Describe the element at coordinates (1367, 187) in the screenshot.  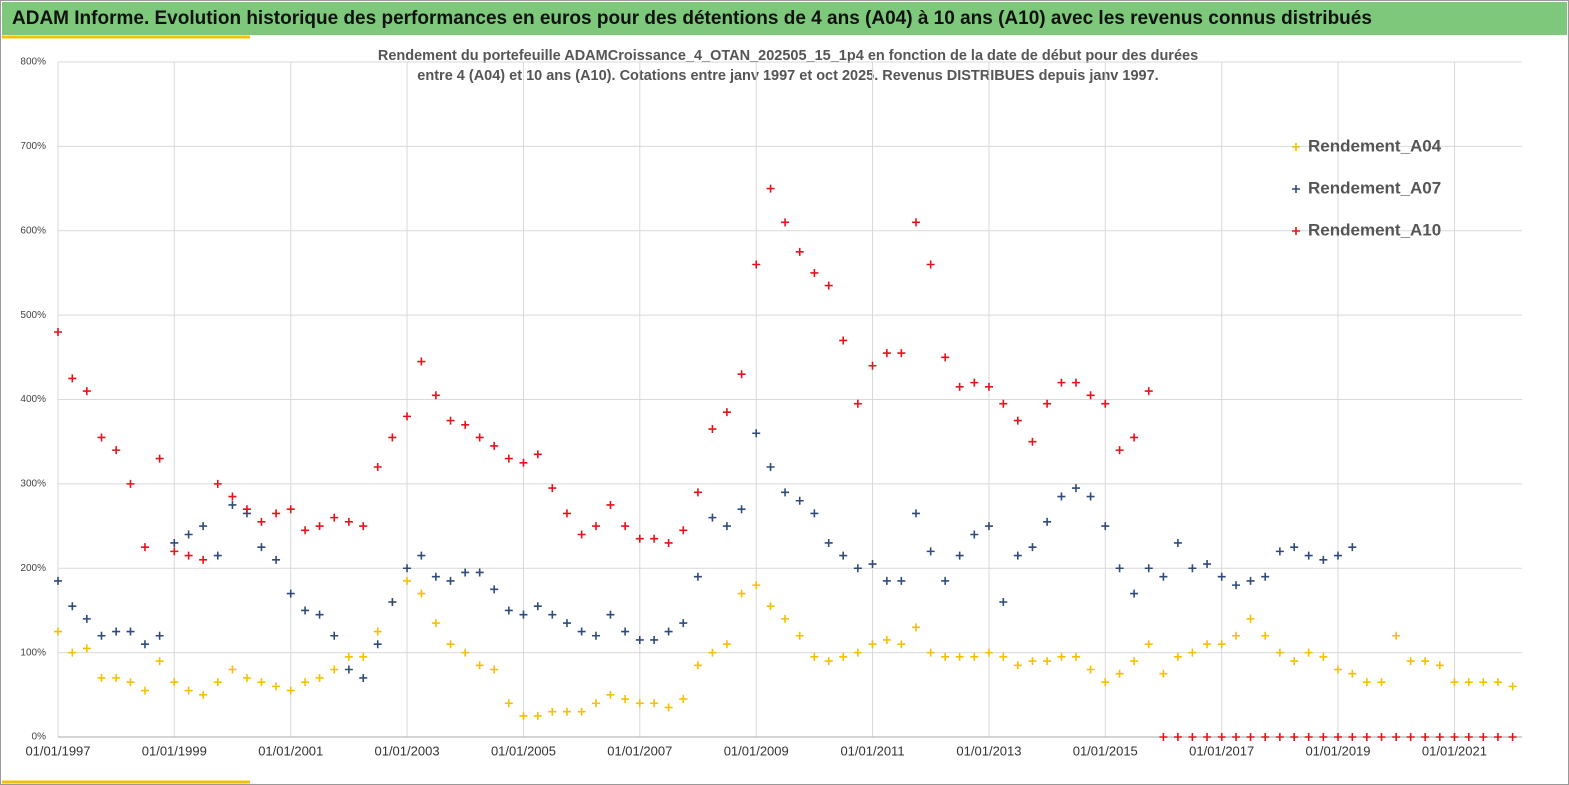
I see `legend: Rendement_A04 Rendement_A07 Rendement_A10` at that location.